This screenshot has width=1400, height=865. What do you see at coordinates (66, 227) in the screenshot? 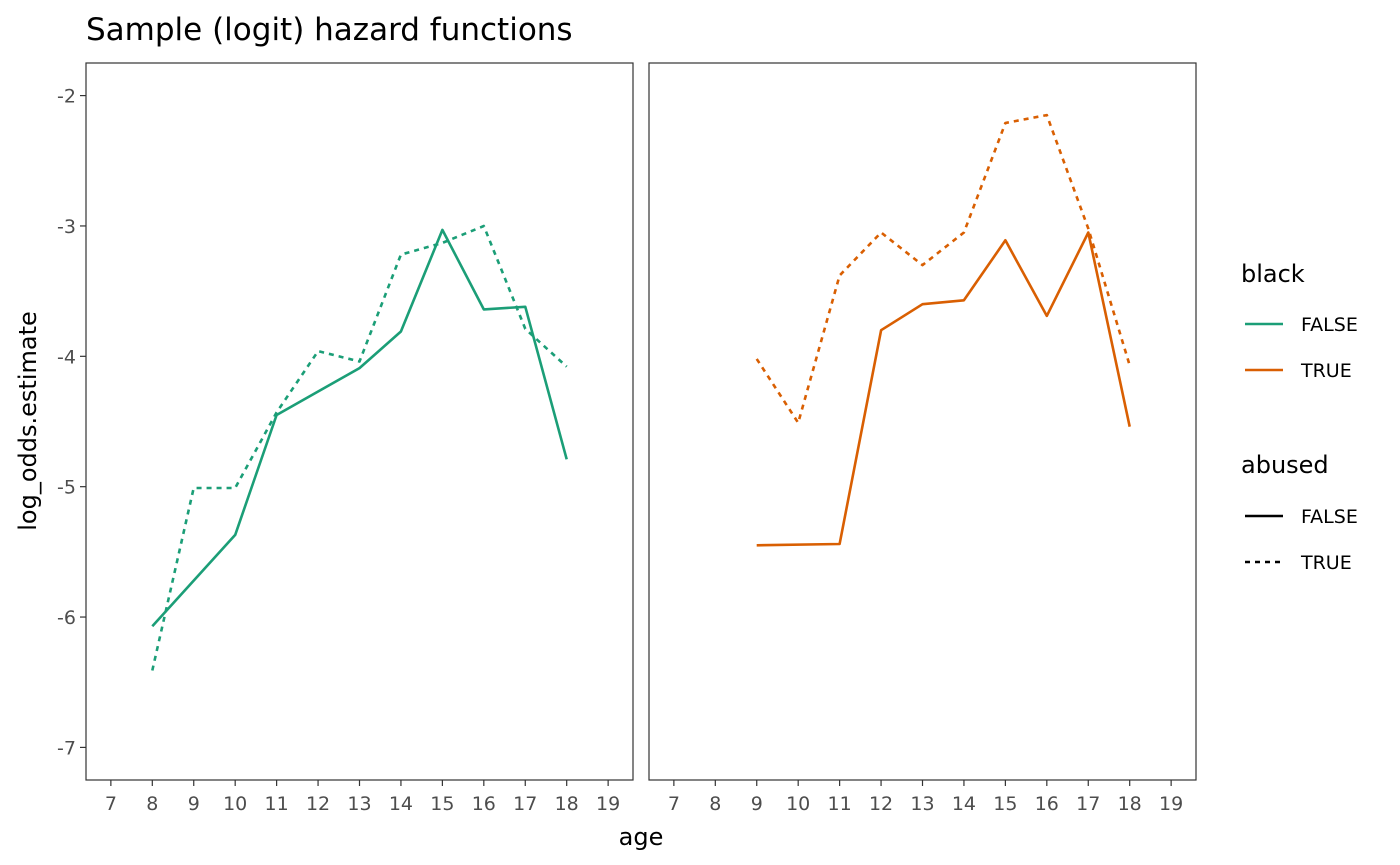
I see `y-tick-label: -3` at bounding box center [66, 227].